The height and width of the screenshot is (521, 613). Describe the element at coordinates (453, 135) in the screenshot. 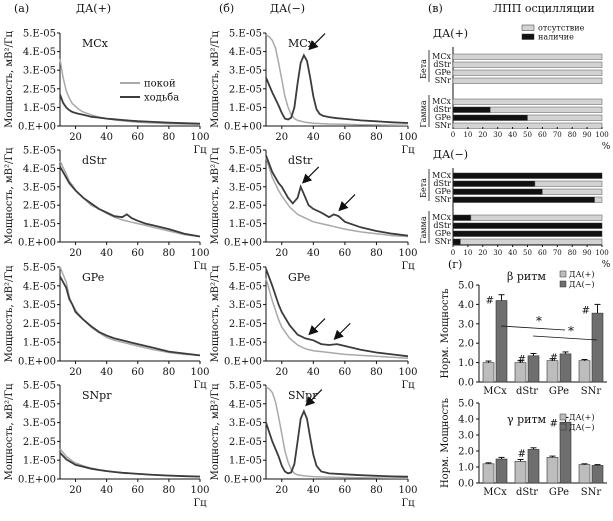

I see `hbar-x-tick-label: 0` at that location.